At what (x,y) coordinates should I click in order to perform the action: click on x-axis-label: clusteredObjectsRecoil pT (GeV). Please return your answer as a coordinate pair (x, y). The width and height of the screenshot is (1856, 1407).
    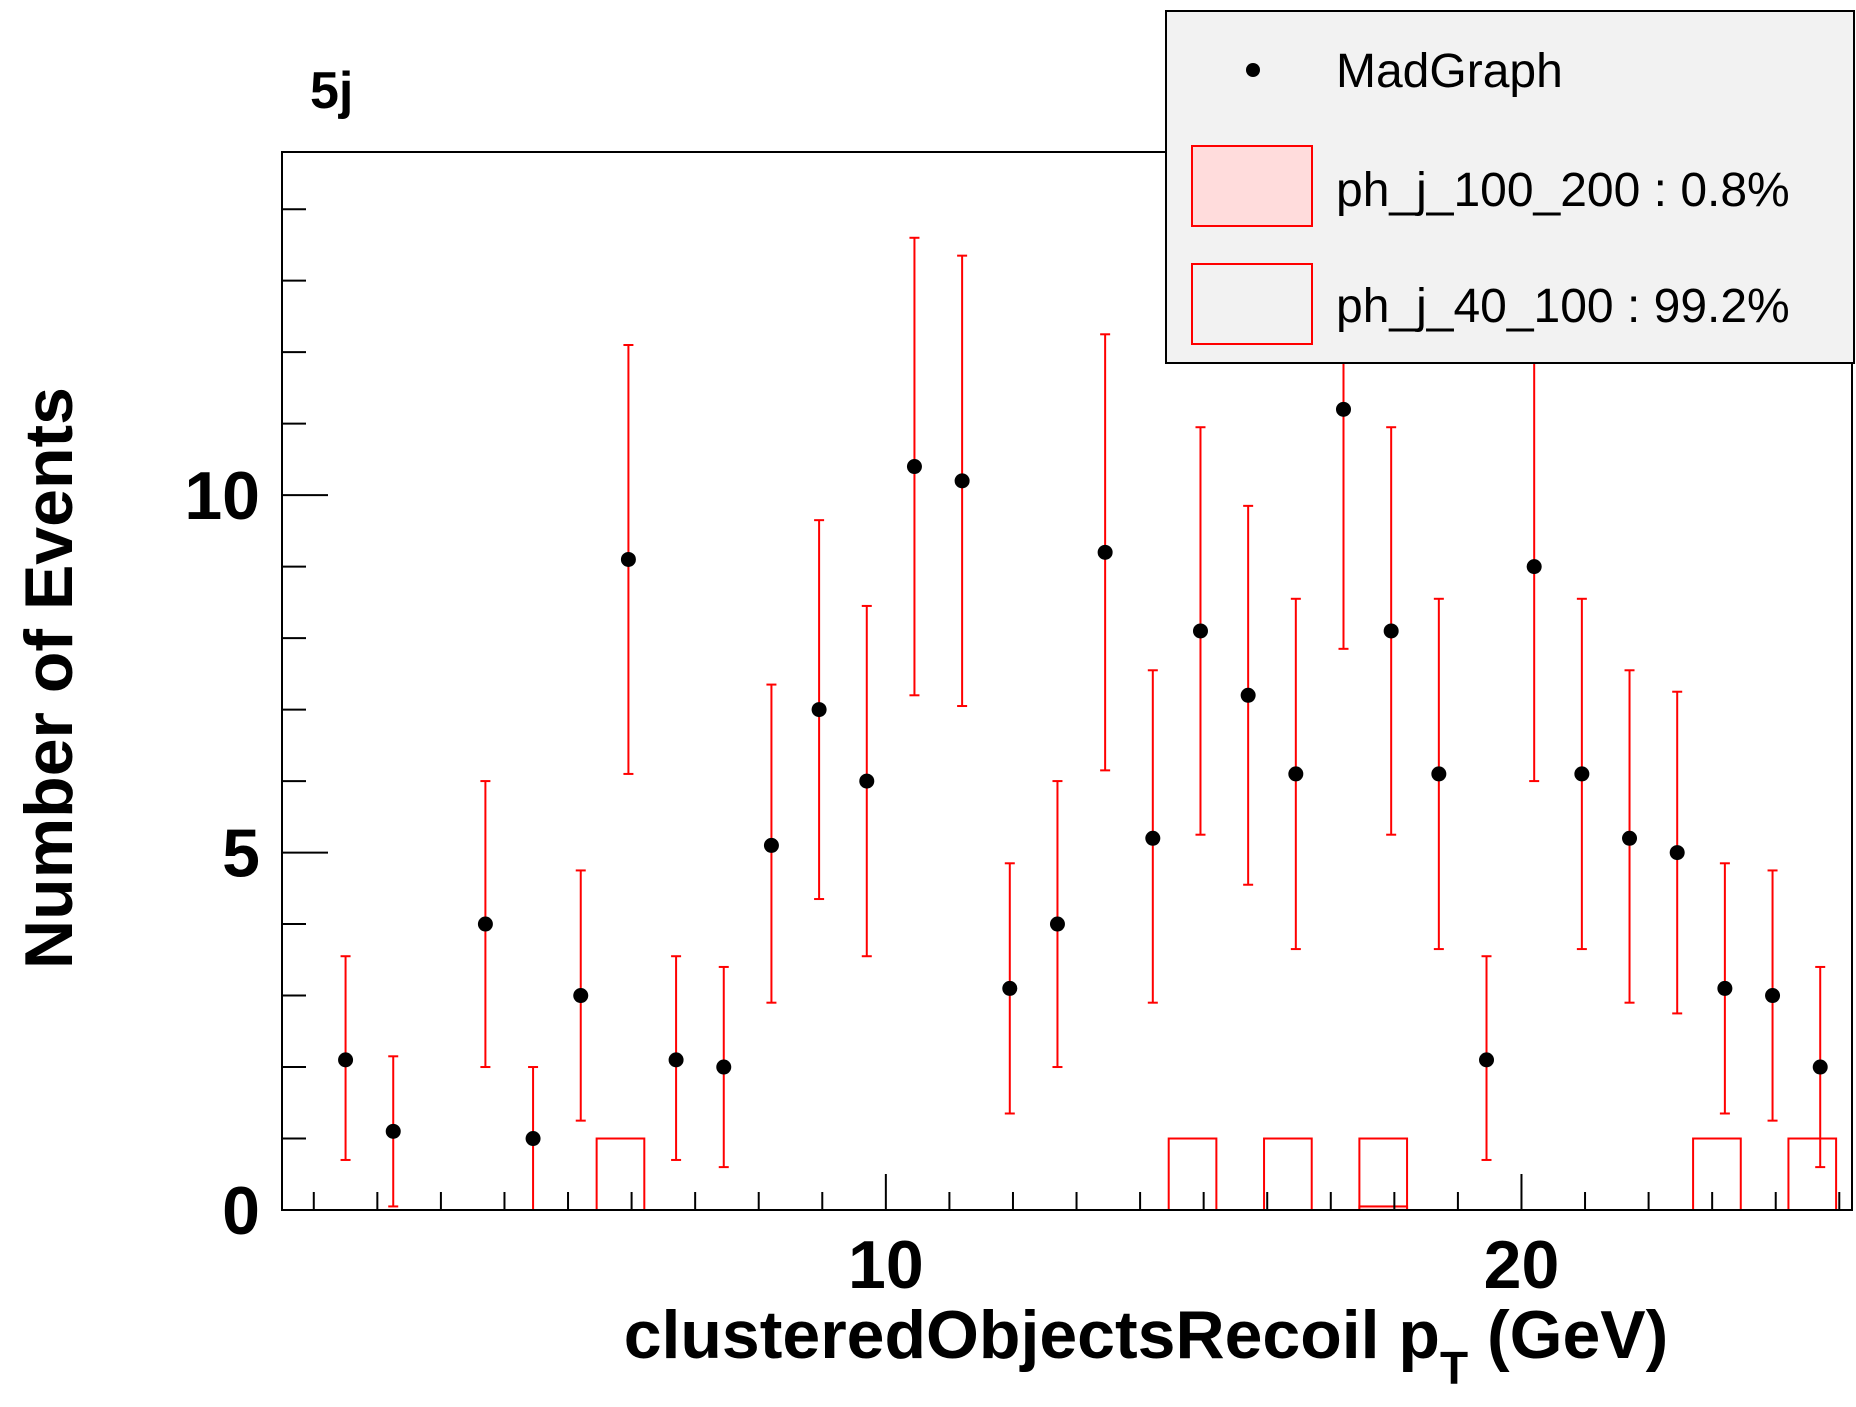
    Looking at the image, I should click on (1146, 1345).